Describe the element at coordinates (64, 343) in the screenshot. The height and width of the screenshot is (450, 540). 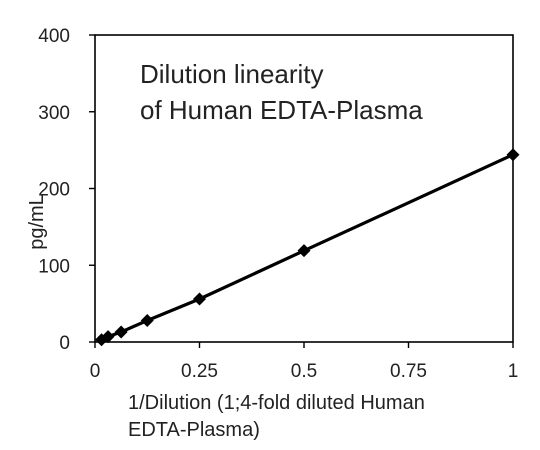
I see `y-tick-label: 0` at that location.